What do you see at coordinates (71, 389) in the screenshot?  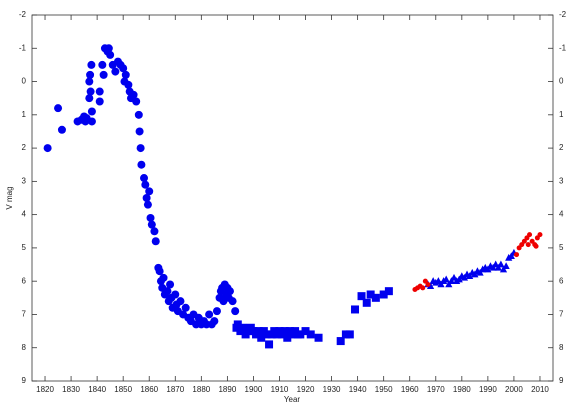 I see `x-tick-label: 1830` at bounding box center [71, 389].